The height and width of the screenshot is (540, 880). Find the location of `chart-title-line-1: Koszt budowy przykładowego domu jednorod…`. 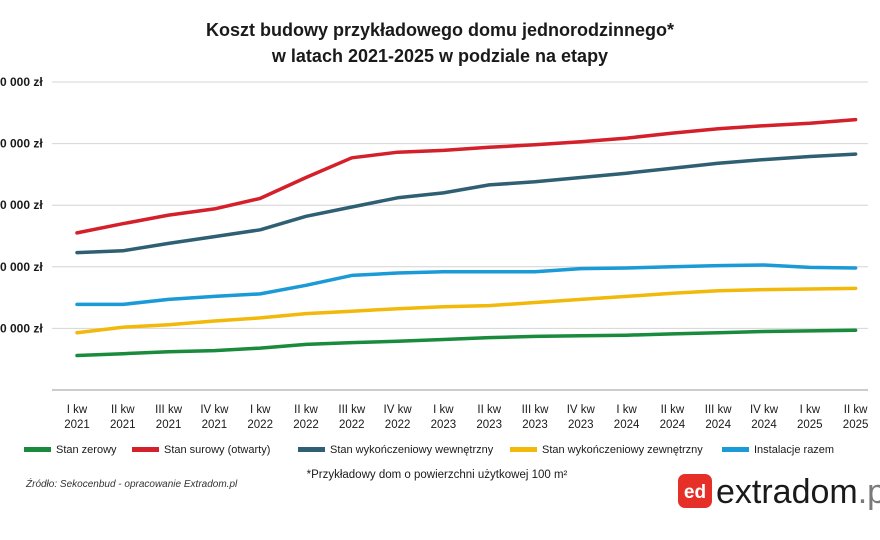

chart-title-line-1: Koszt budowy przykładowego domu jednorod… is located at coordinates (440, 30).